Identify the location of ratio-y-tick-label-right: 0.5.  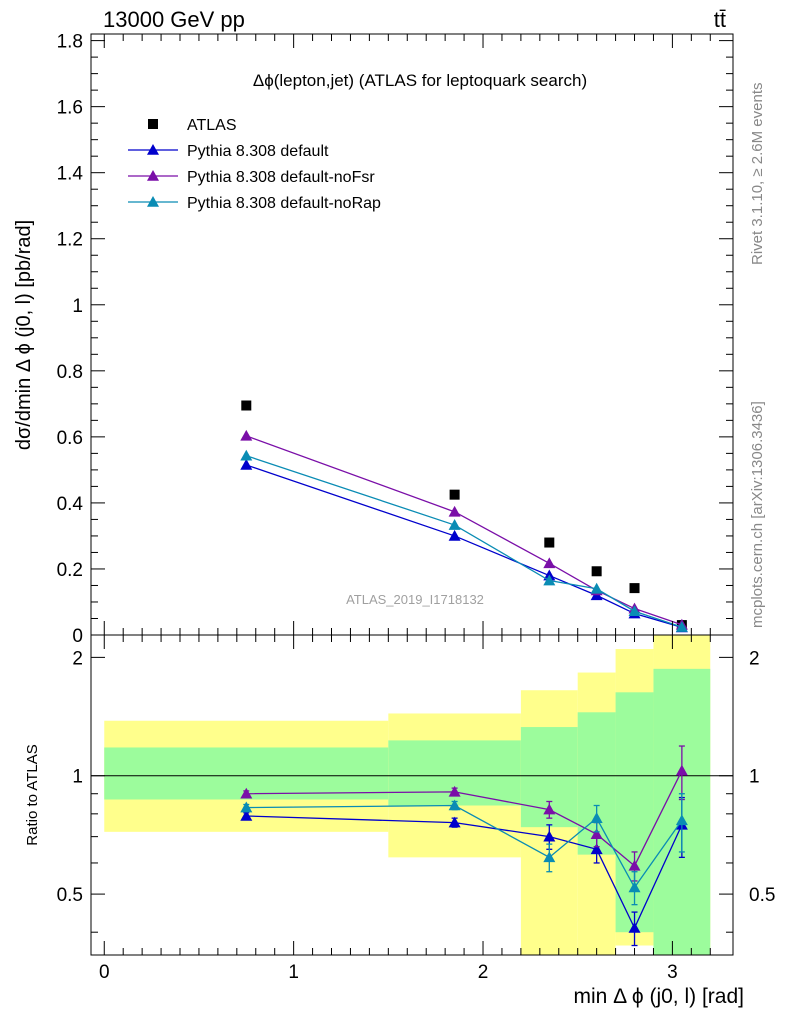
(762, 895).